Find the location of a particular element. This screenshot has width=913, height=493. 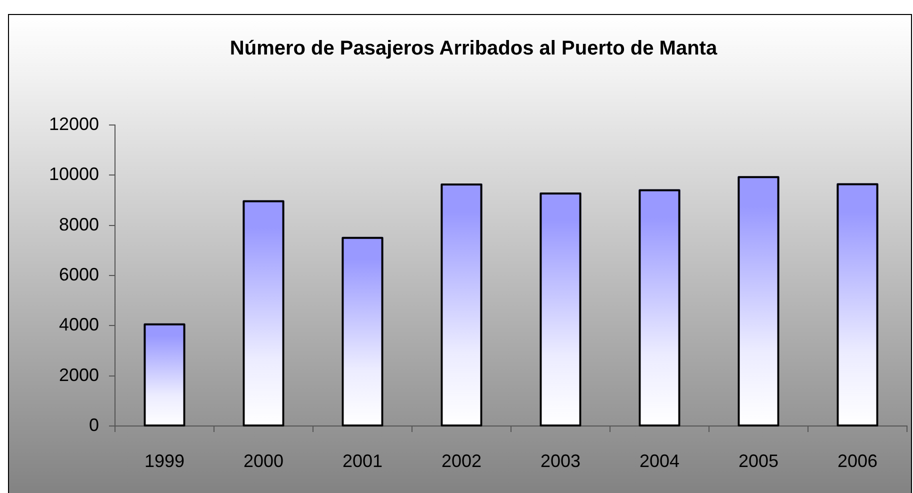

y-tick-label: 2000 is located at coordinates (78, 374).